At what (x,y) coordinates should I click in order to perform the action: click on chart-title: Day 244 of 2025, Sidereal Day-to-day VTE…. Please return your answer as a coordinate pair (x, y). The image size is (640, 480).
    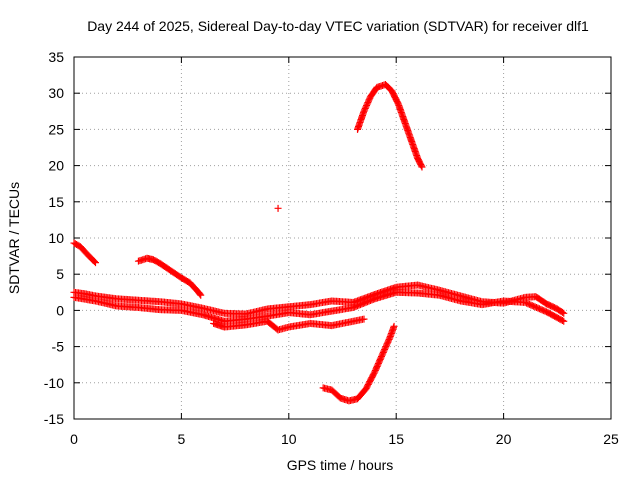
    Looking at the image, I should click on (338, 26).